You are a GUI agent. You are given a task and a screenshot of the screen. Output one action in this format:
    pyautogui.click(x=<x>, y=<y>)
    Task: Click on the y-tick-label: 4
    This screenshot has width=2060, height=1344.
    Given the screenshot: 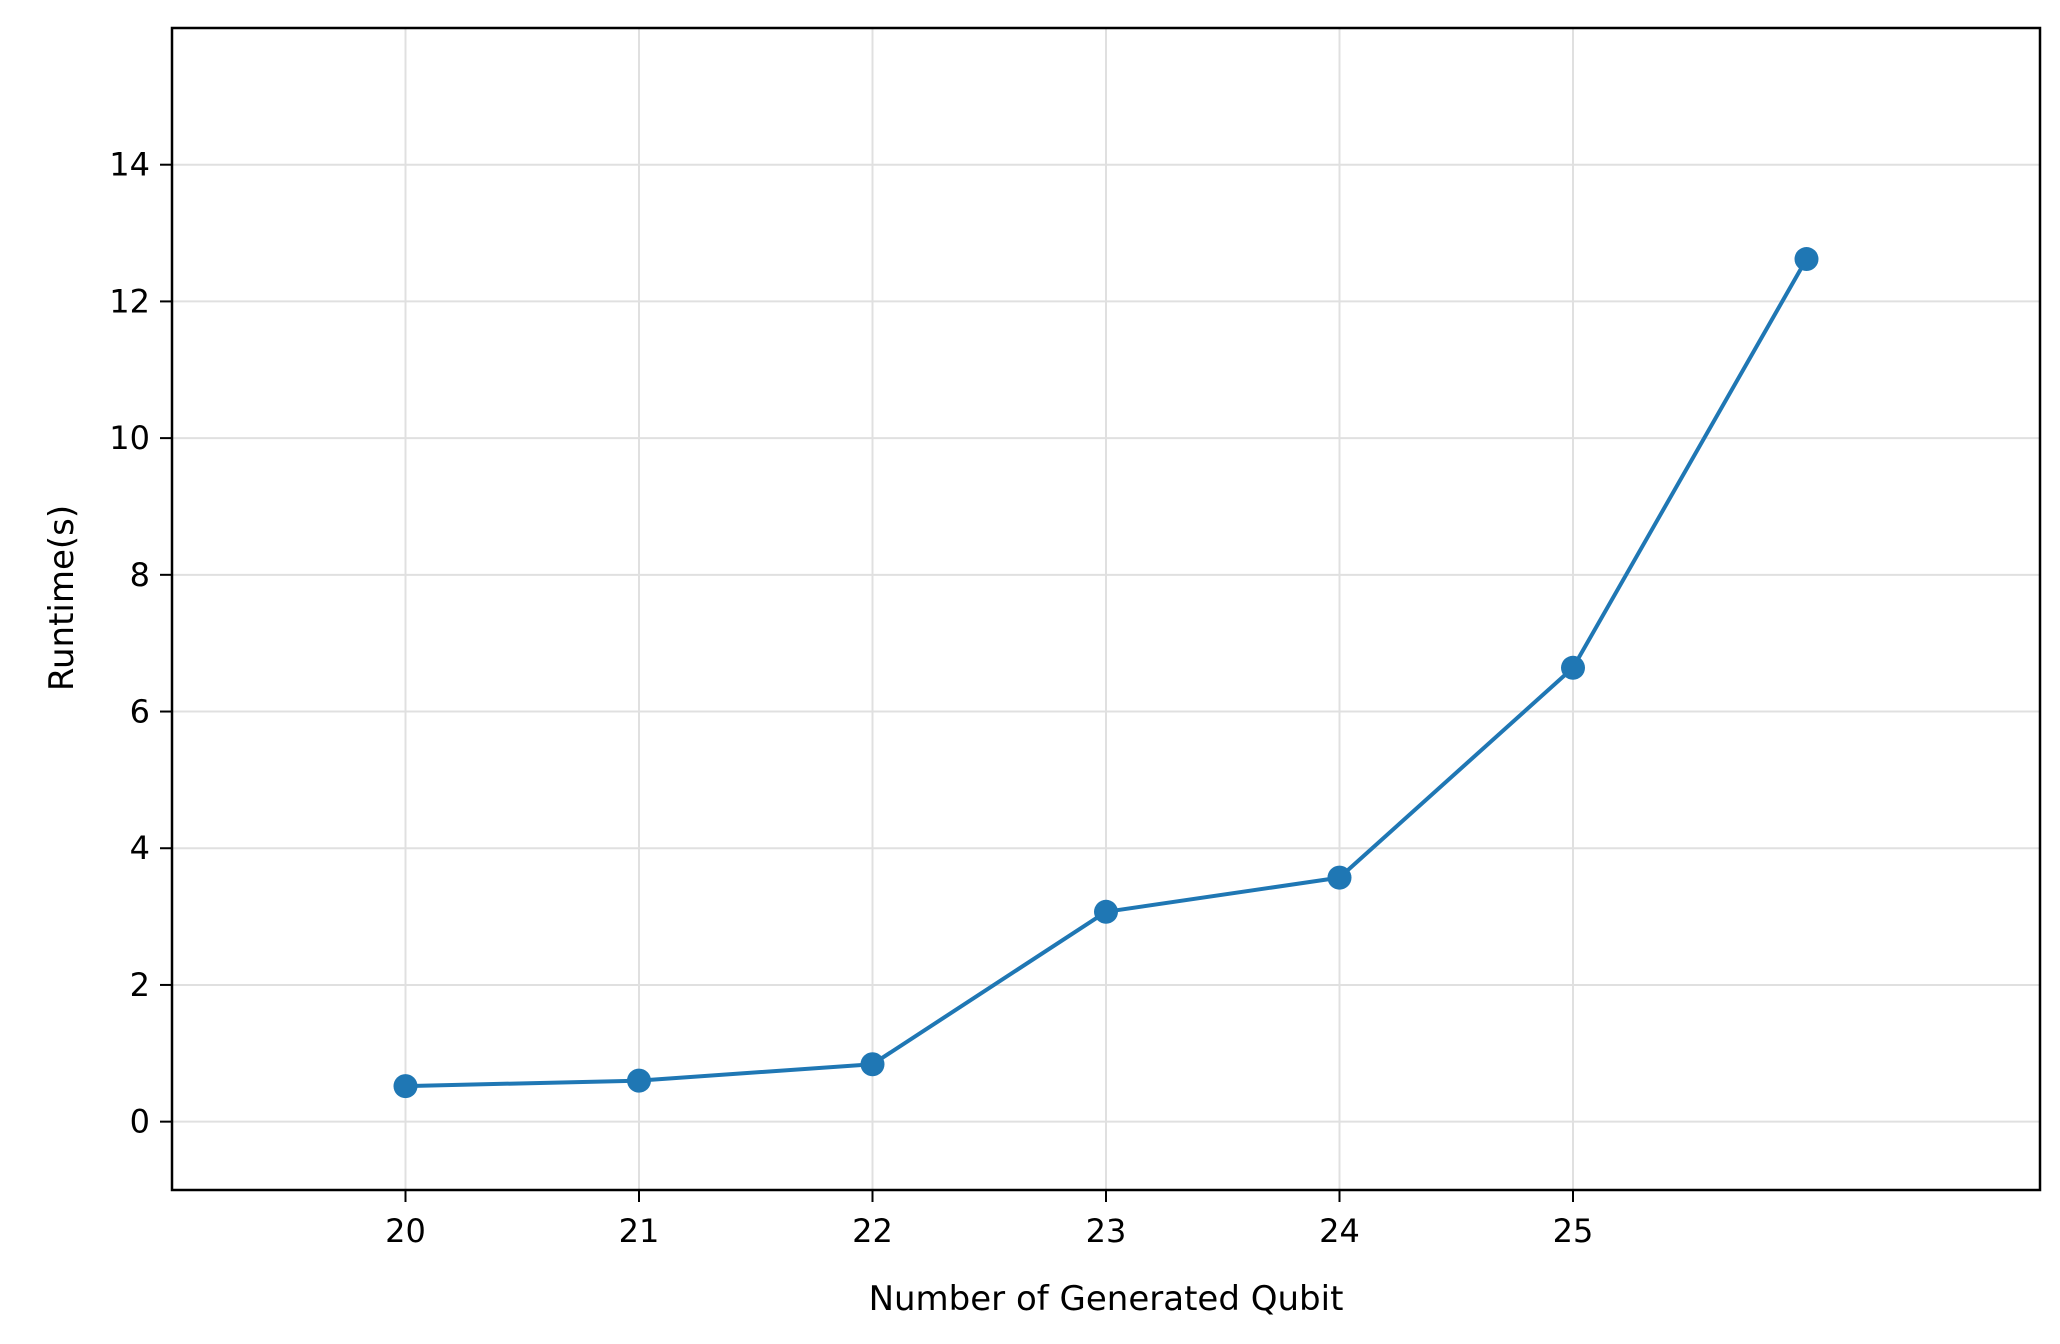 What is the action you would take?
    pyautogui.click(x=140, y=848)
    